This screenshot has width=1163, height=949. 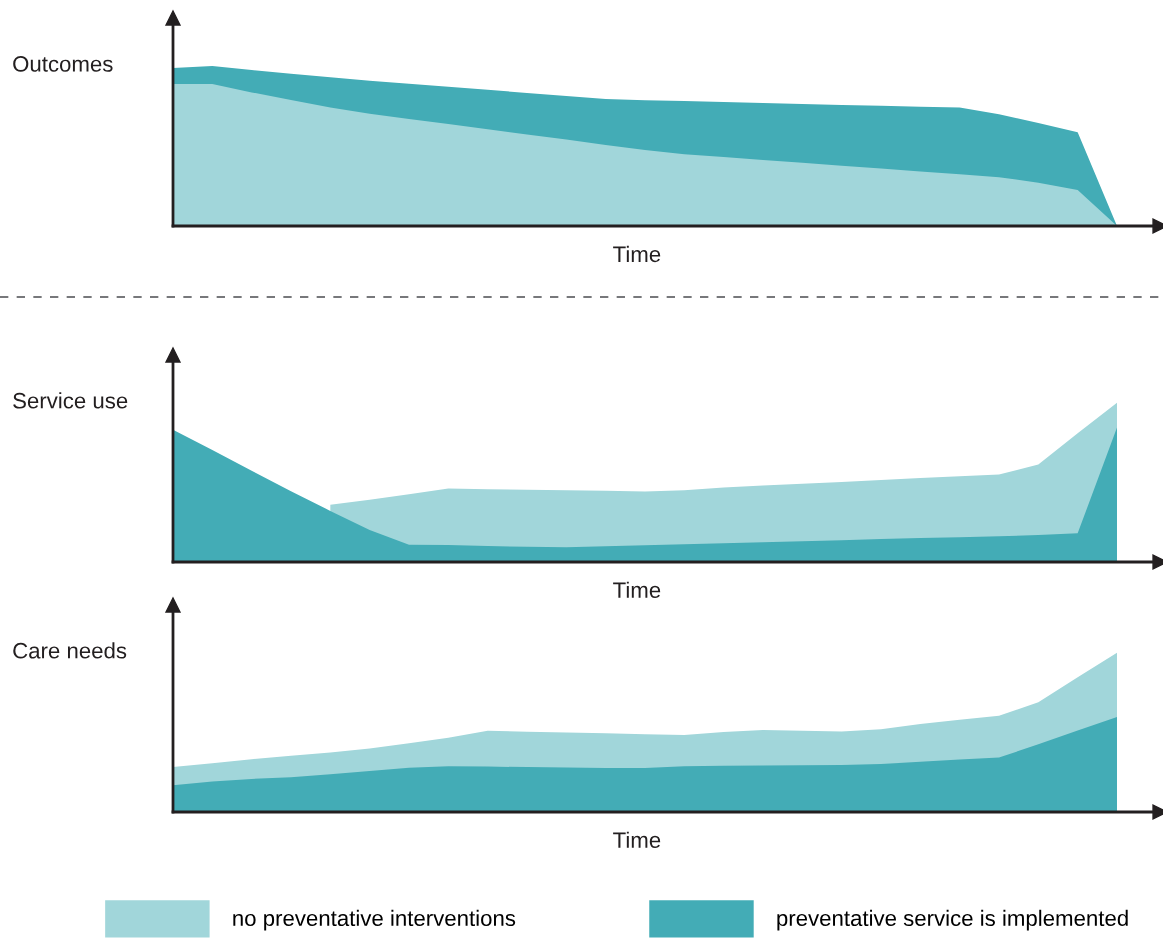 I want to click on legend-label: no preventative interventions, so click(x=374, y=920).